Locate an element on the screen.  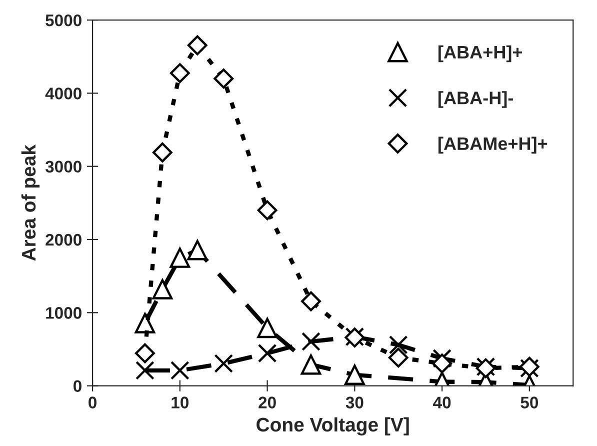
y-tick-label: 0 is located at coordinates (78, 386).